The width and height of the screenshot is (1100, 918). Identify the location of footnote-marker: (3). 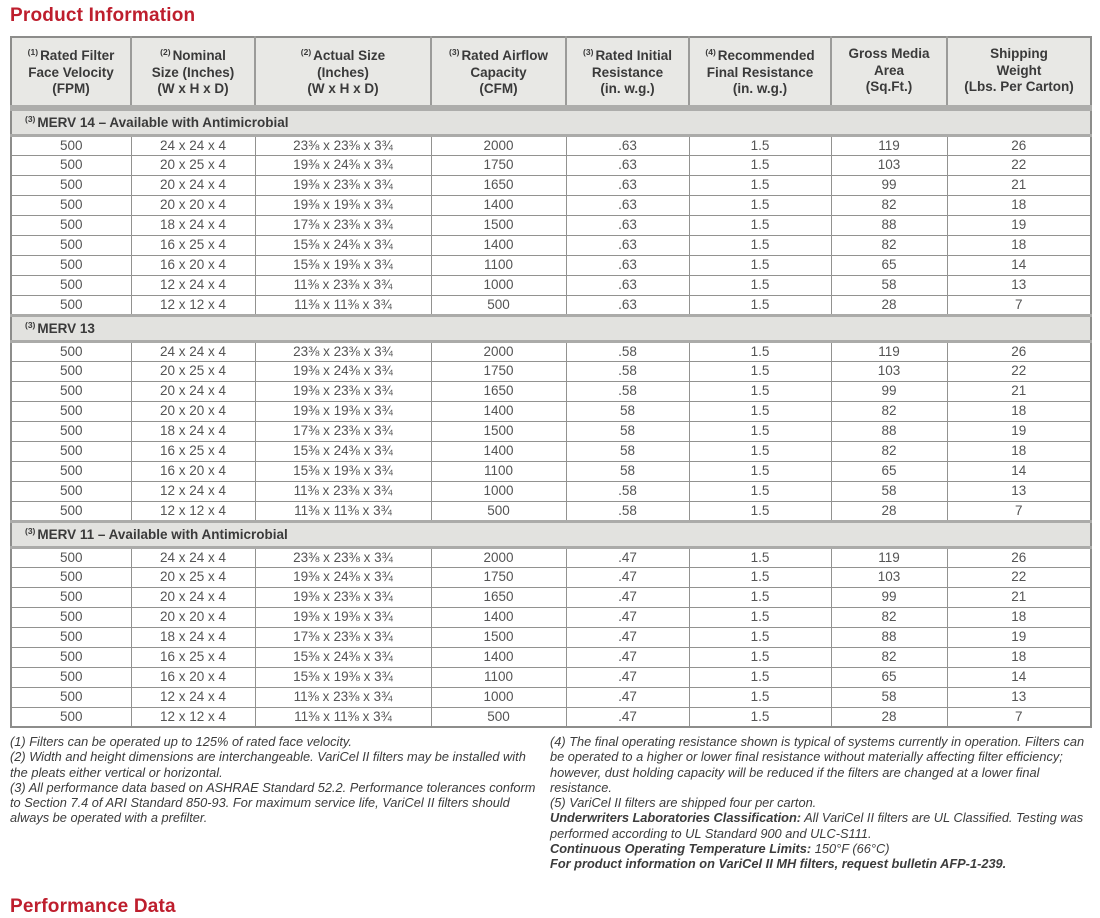
(454, 52).